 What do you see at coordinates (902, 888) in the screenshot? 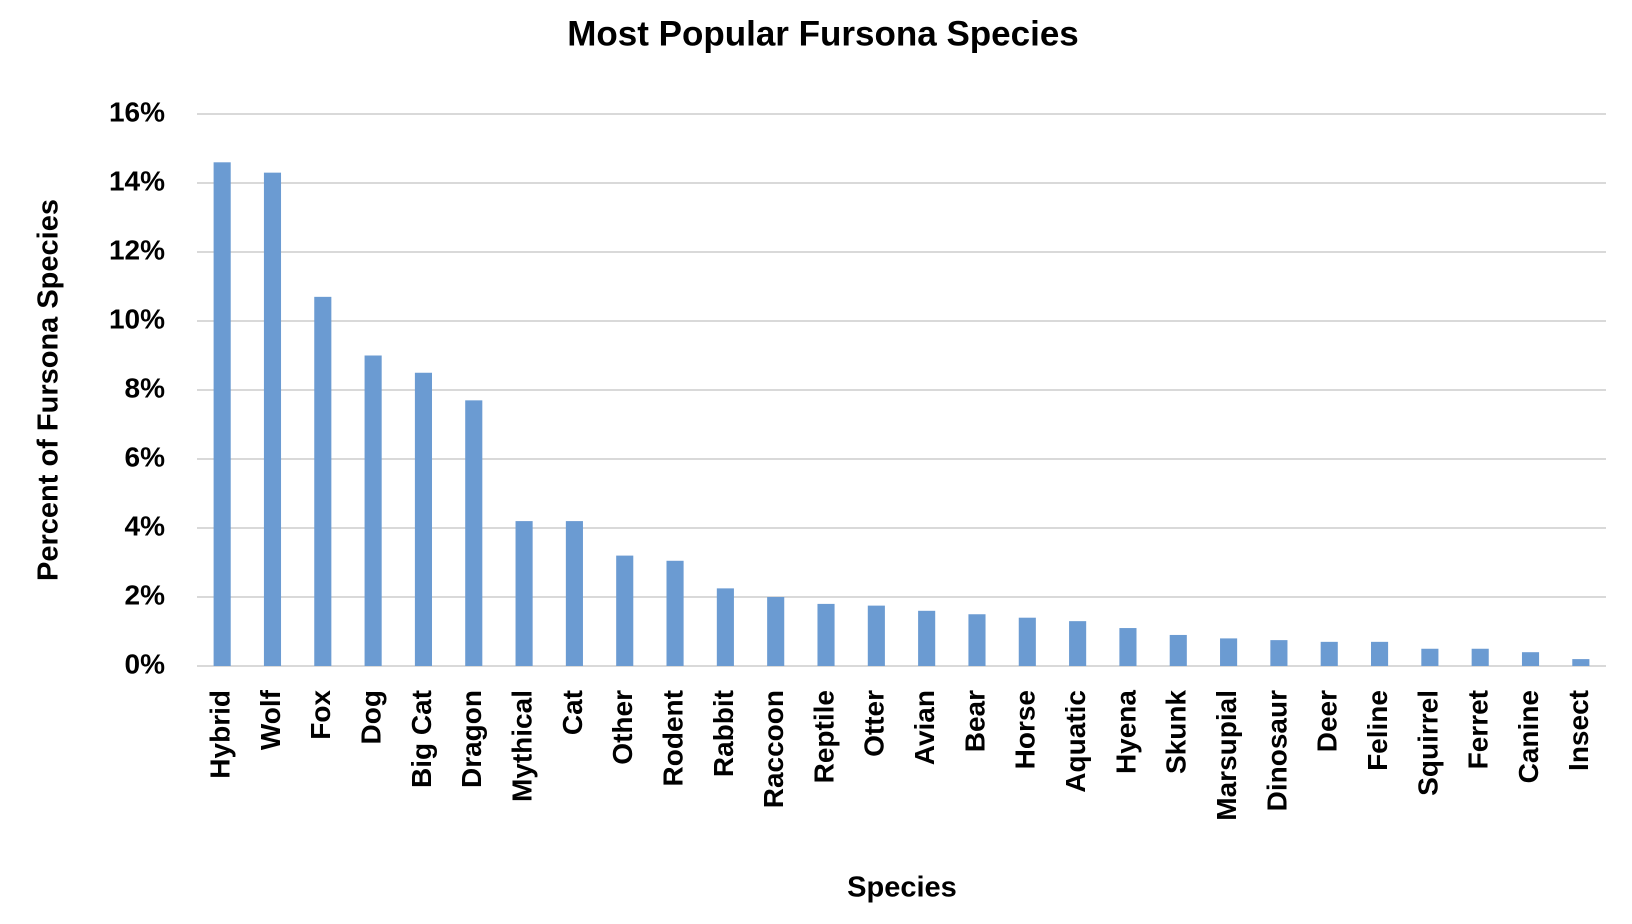
I see `x-axis-label: Species` at bounding box center [902, 888].